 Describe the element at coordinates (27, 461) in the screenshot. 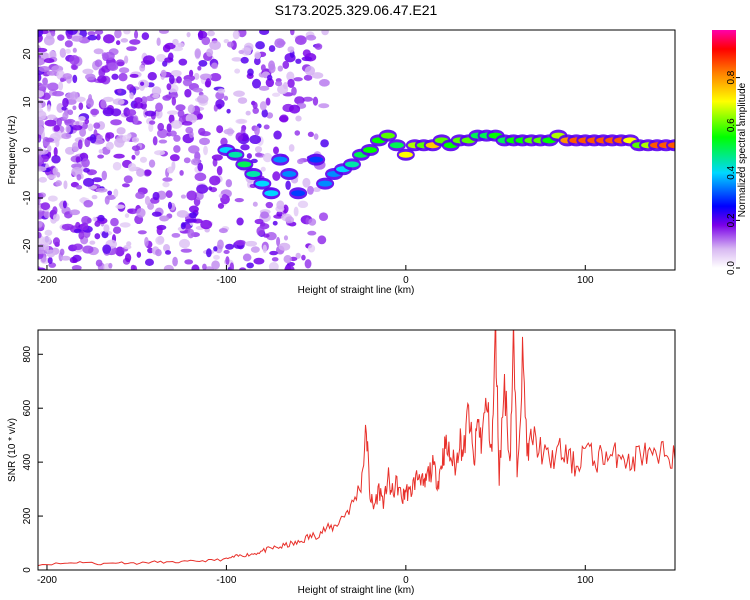

I see `y-tick-label: 400` at that location.